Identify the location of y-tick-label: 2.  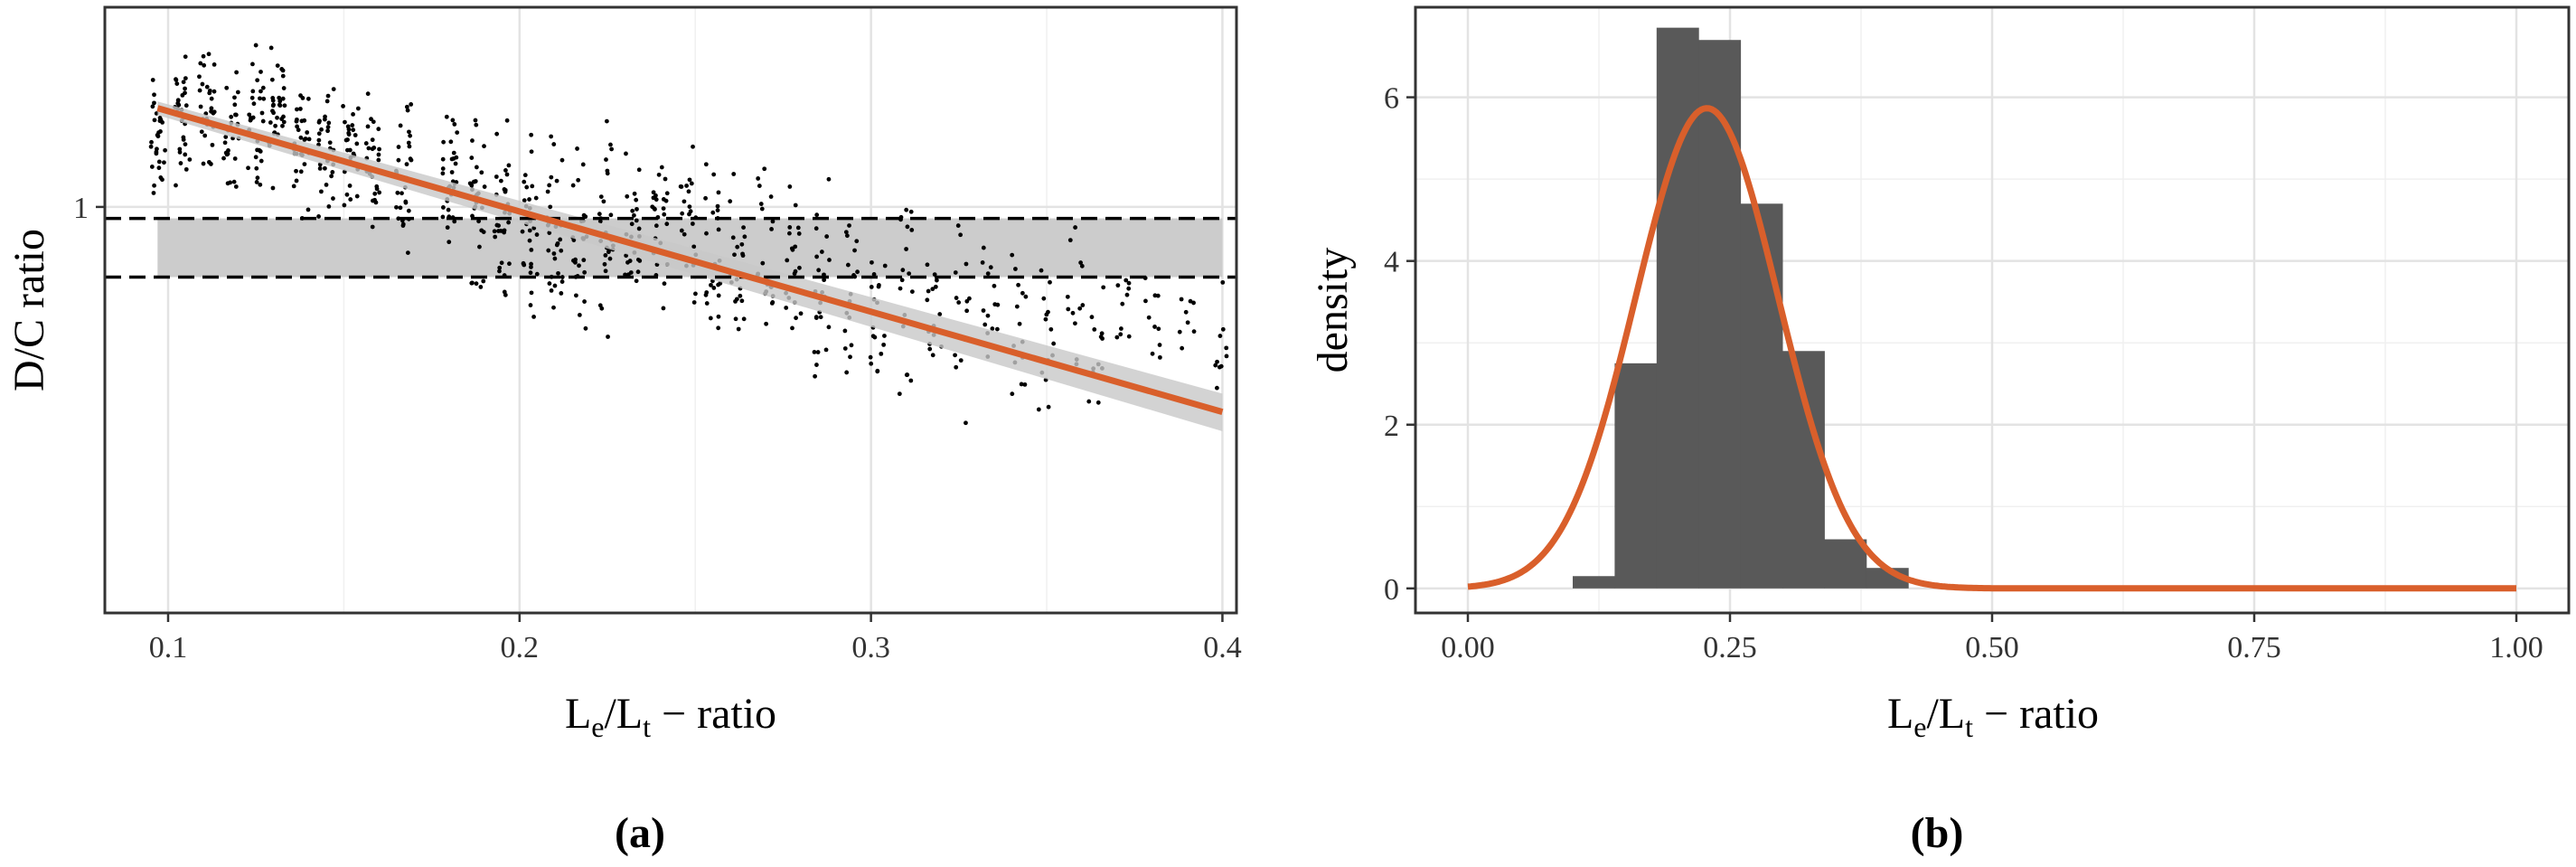
(1391, 426).